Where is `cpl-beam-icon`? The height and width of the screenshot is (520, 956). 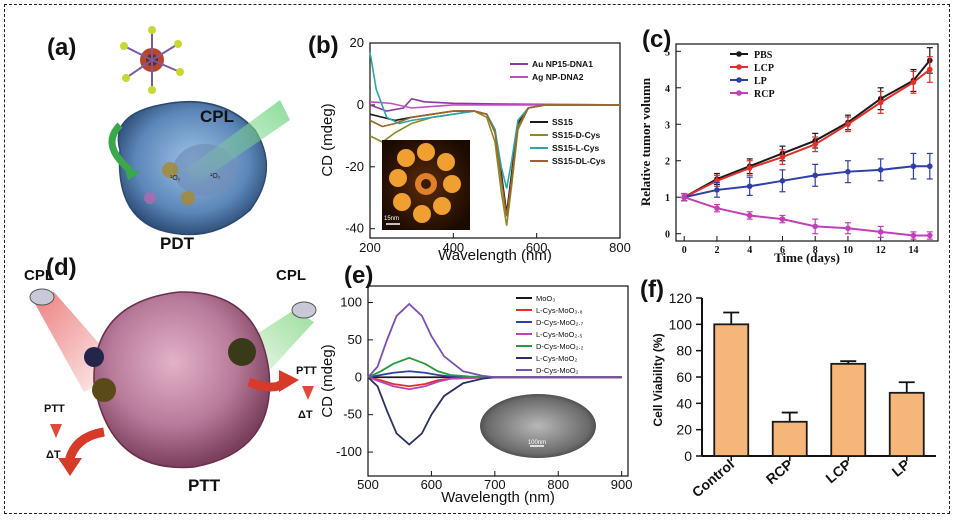
cpl-beam-icon is located at coordinates (237, 142).